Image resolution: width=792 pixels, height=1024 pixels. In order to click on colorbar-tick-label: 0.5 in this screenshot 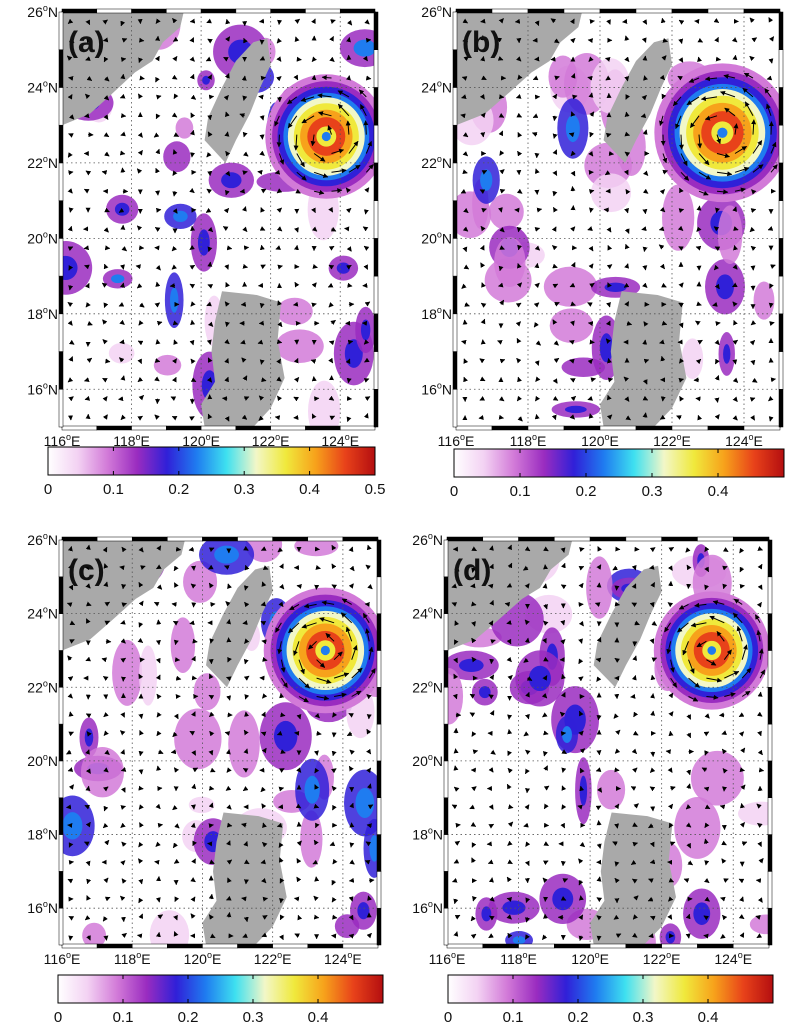, I will do `click(375, 489)`.